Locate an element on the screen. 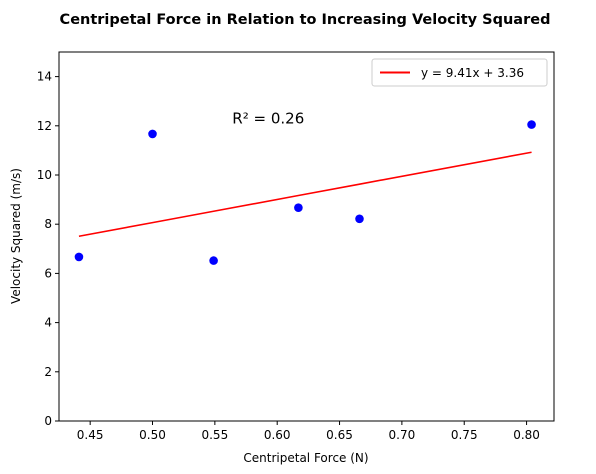 The width and height of the screenshot is (596, 474). legend-label-fit-line: y = 9.41x + 3.36 is located at coordinates (472, 73).